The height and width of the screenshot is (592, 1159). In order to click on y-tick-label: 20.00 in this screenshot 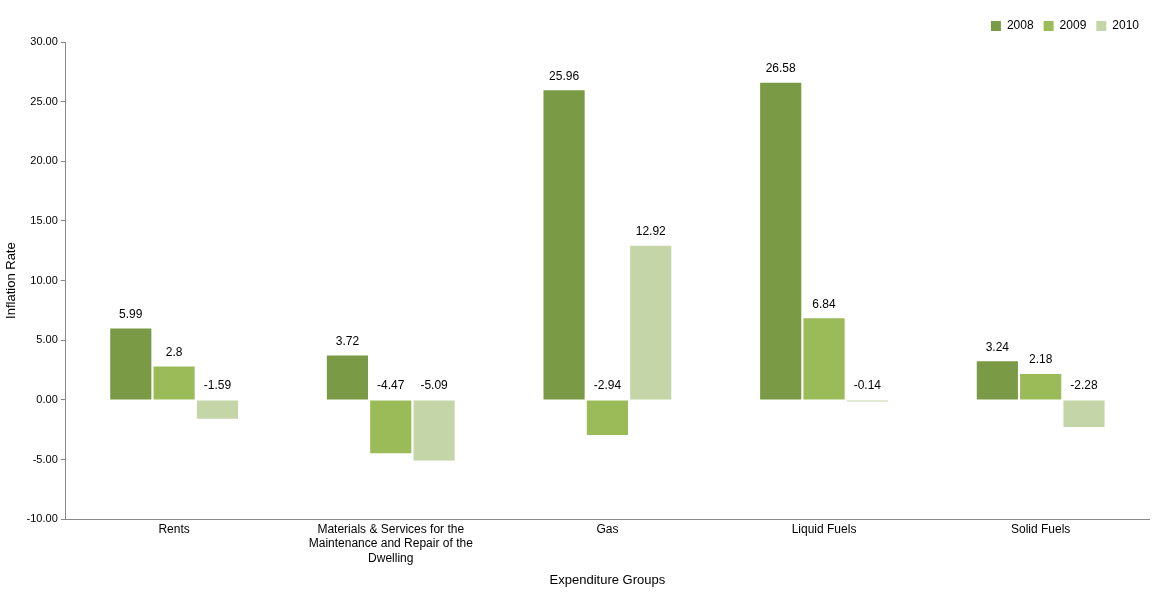, I will do `click(44, 160)`.